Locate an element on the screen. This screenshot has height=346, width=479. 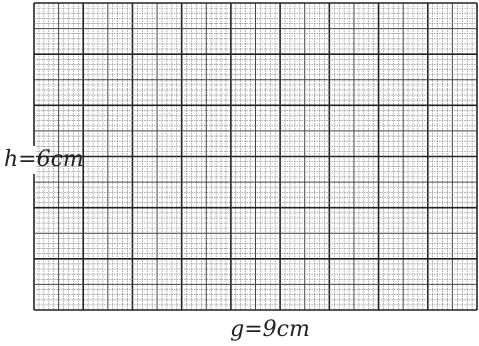
base-label: g=9cm is located at coordinates (270, 329).